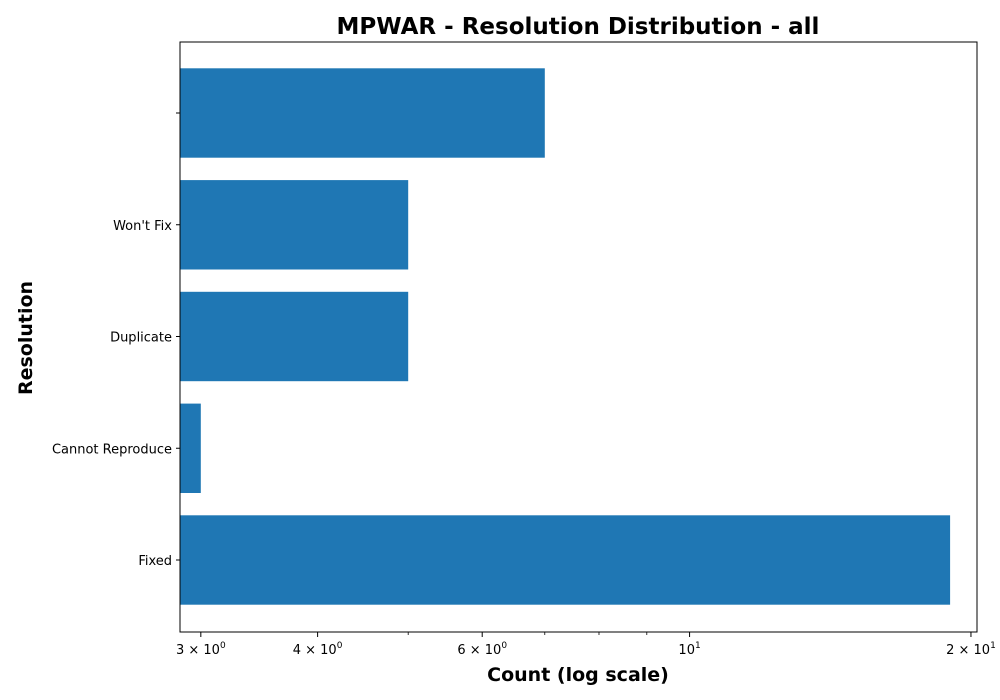  Describe the element at coordinates (112, 449) in the screenshot. I see `y-tick-label-1: Cannot Reproduce` at that location.